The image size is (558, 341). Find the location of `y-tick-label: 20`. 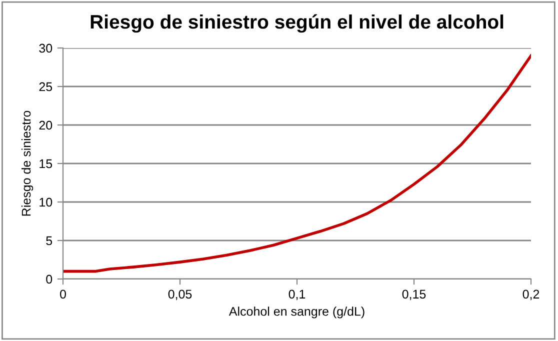

y-tick-label: 20 is located at coordinates (45, 125).